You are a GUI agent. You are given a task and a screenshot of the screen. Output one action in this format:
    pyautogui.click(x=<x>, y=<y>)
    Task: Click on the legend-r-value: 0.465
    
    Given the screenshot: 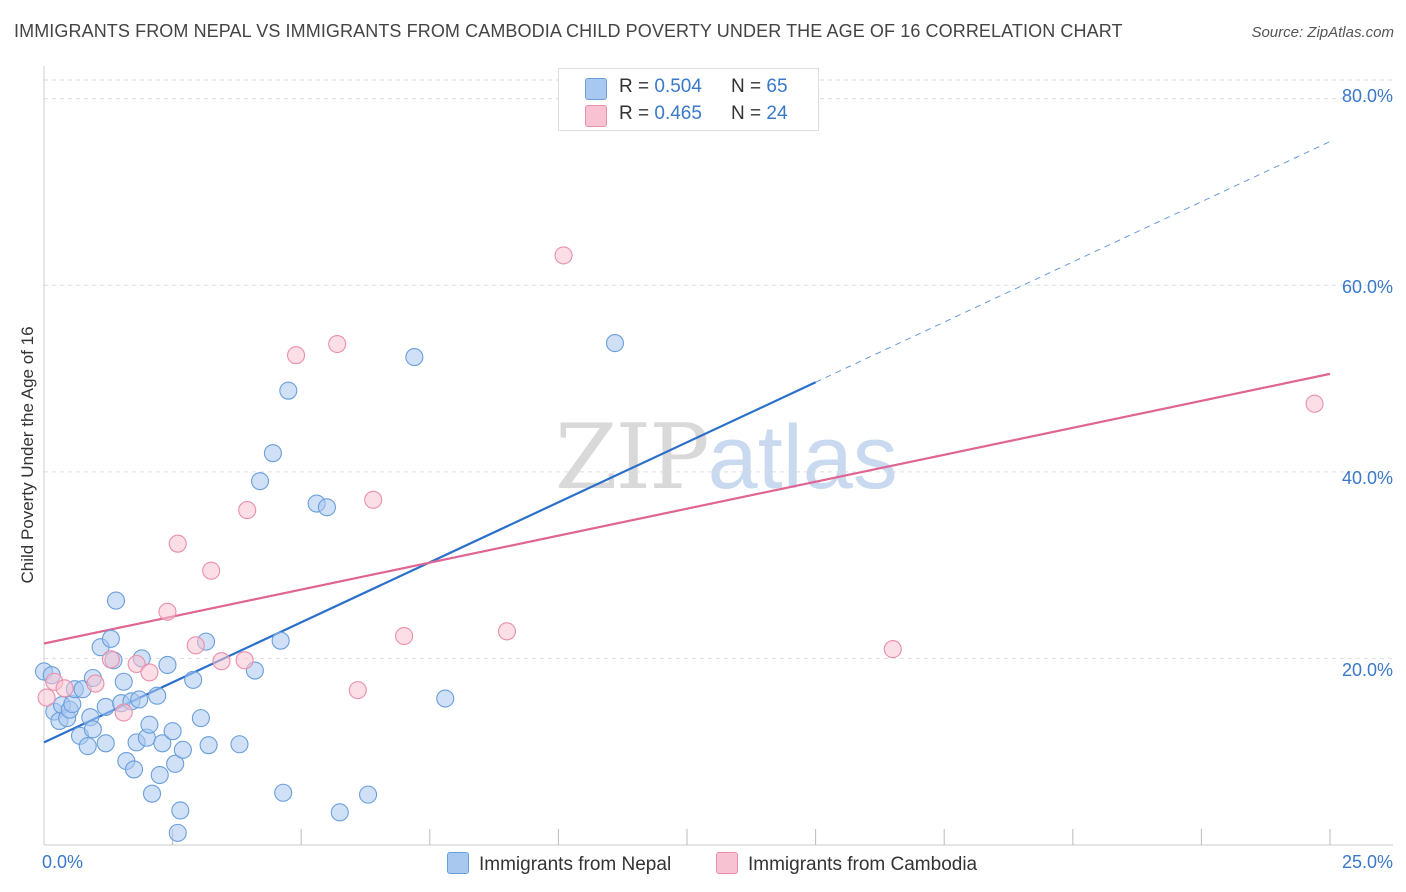 What is the action you would take?
    pyautogui.click(x=678, y=113)
    